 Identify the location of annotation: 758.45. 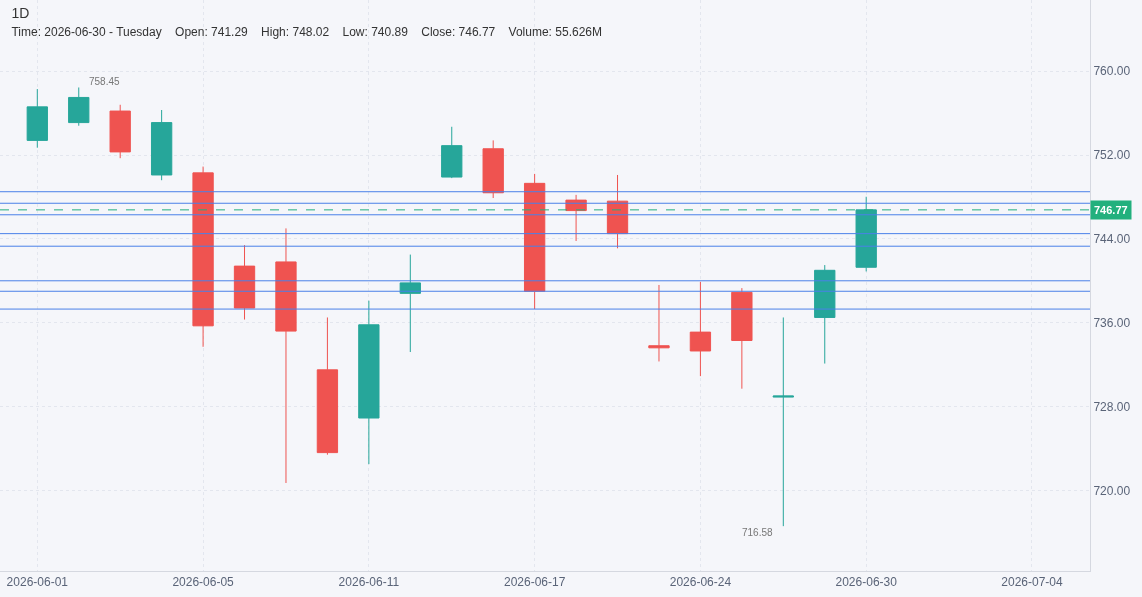
(105, 81).